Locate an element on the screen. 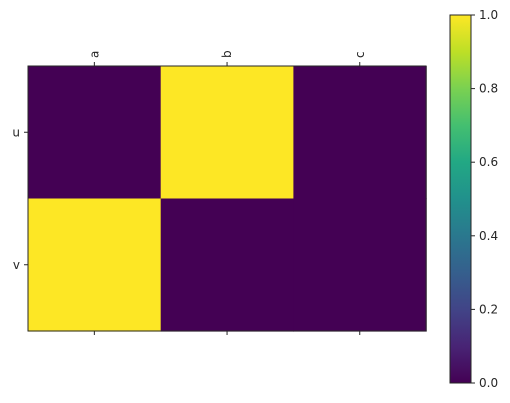 Image resolution: width=510 pixels, height=403 pixels. heatmap-cell-v-c is located at coordinates (360, 265).